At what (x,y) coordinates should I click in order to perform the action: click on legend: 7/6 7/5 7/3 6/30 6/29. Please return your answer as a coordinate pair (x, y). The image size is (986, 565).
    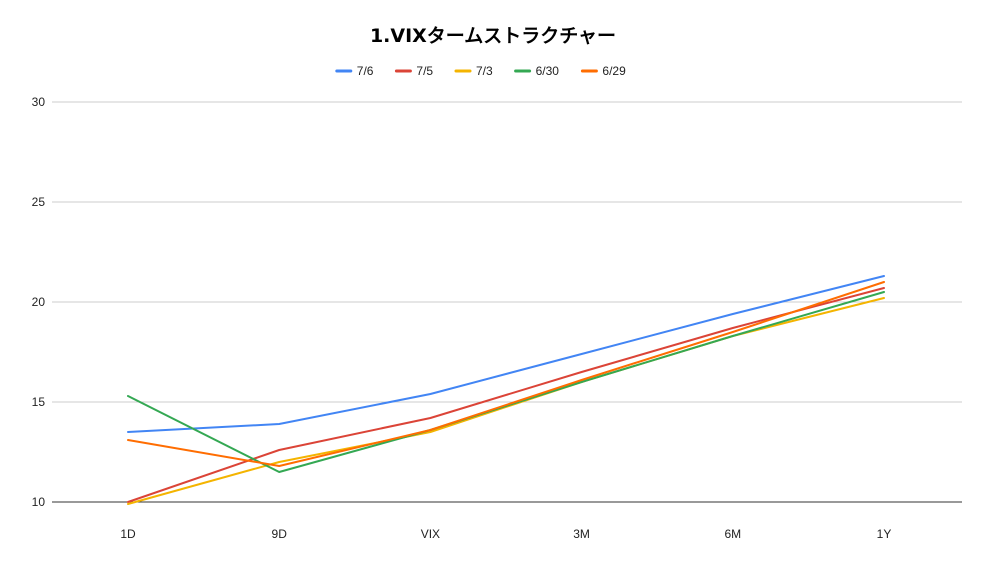
    Looking at the image, I should click on (480, 71).